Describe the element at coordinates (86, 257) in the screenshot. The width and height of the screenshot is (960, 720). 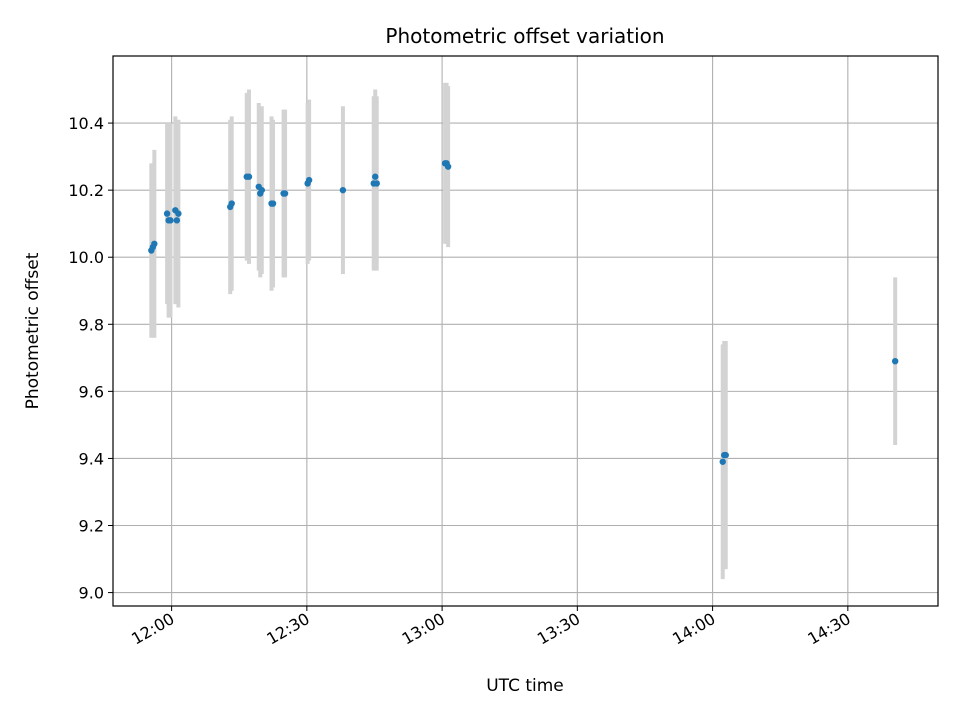
I see `y-tick-label: 10.0` at that location.